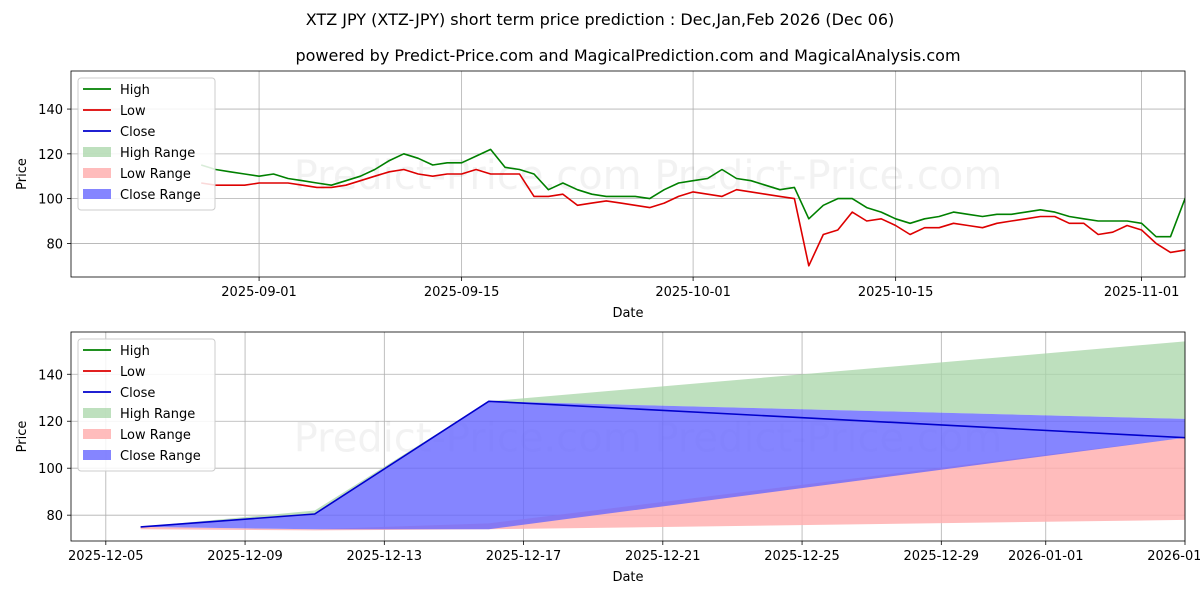 Image resolution: width=1200 pixels, height=600 pixels. I want to click on x-tick-label: 2025-10-01, so click(693, 292).